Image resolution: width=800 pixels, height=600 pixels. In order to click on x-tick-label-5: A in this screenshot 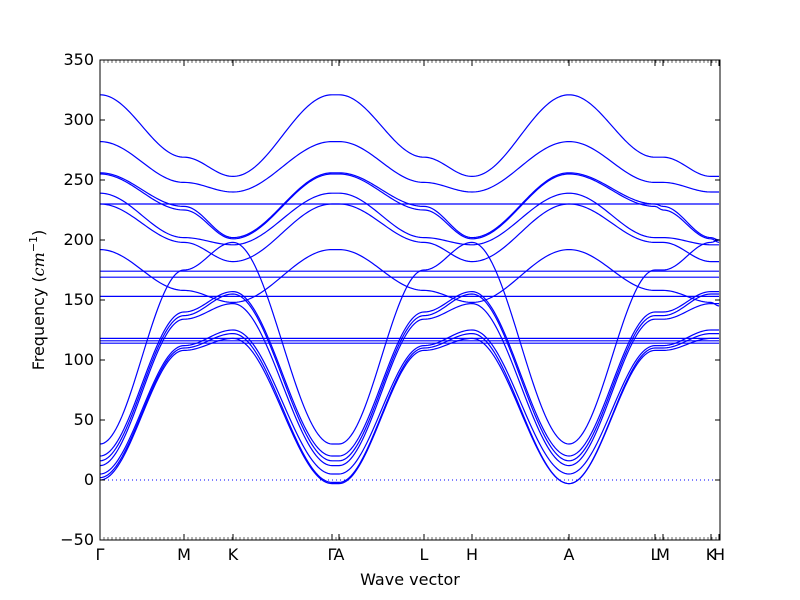, I will do `click(339, 554)`.